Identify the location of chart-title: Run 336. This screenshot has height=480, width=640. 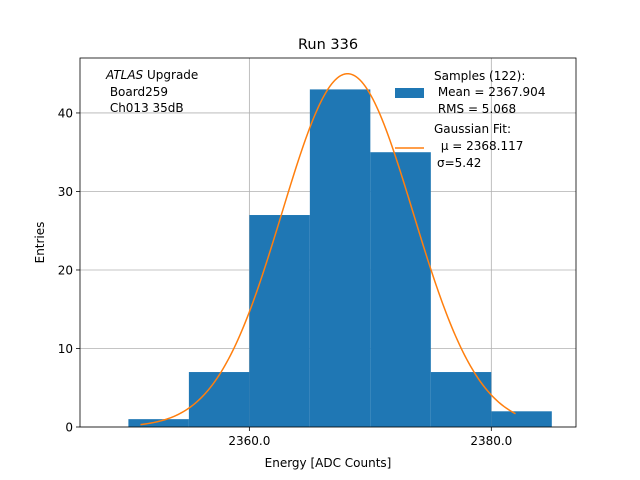
(328, 45).